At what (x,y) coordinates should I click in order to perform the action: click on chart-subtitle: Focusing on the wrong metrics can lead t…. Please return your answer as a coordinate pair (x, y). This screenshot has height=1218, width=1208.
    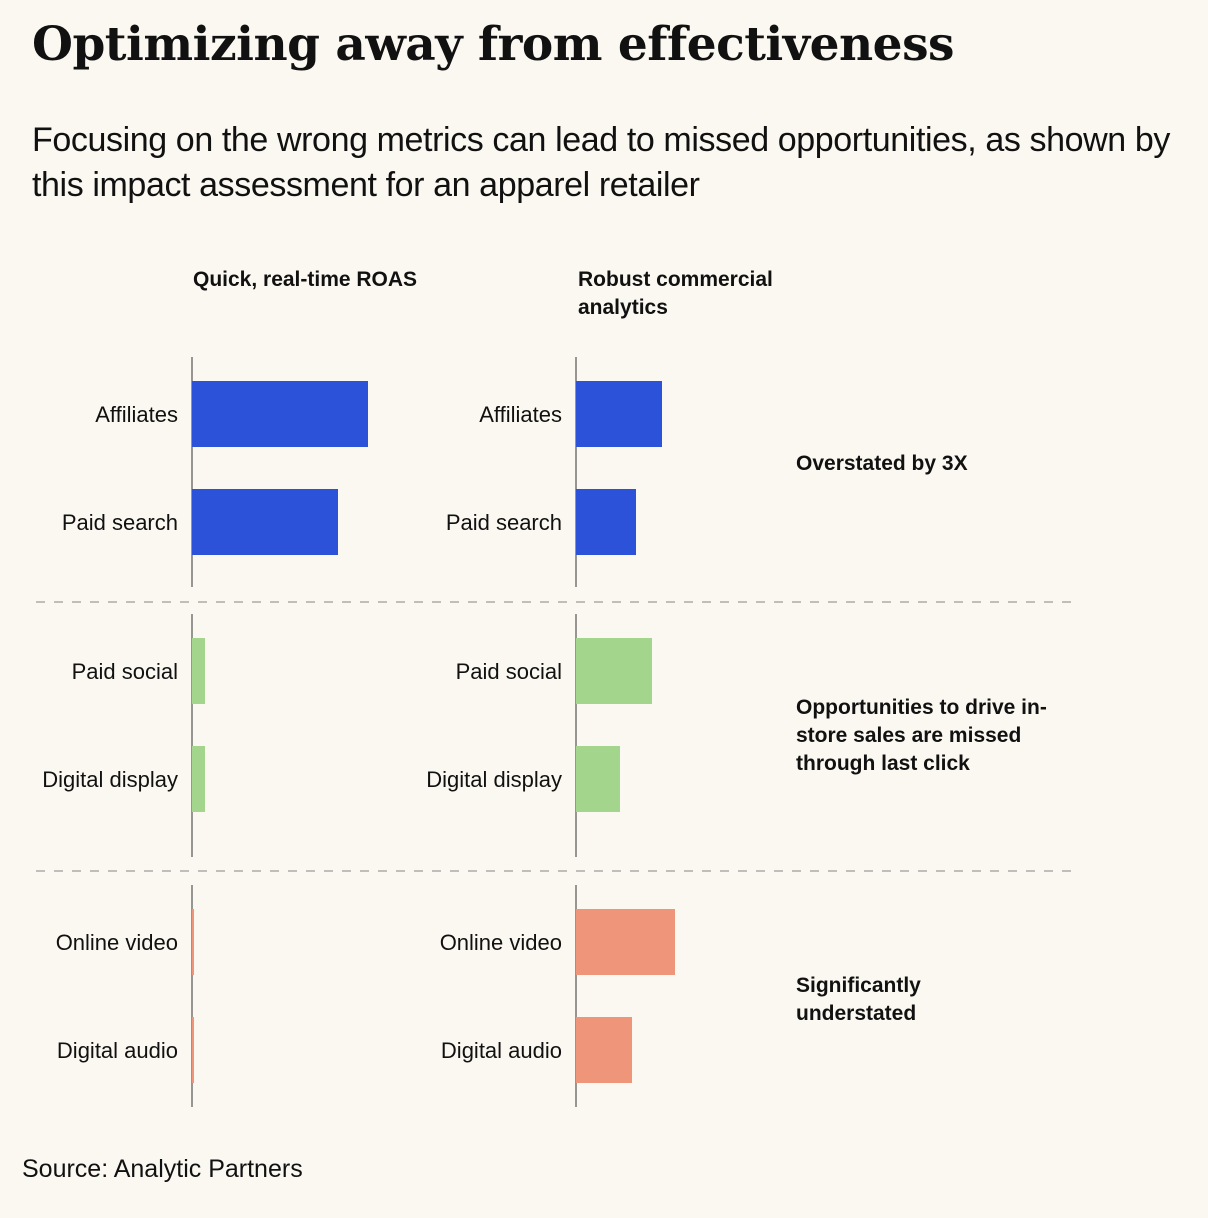
    Looking at the image, I should click on (601, 162).